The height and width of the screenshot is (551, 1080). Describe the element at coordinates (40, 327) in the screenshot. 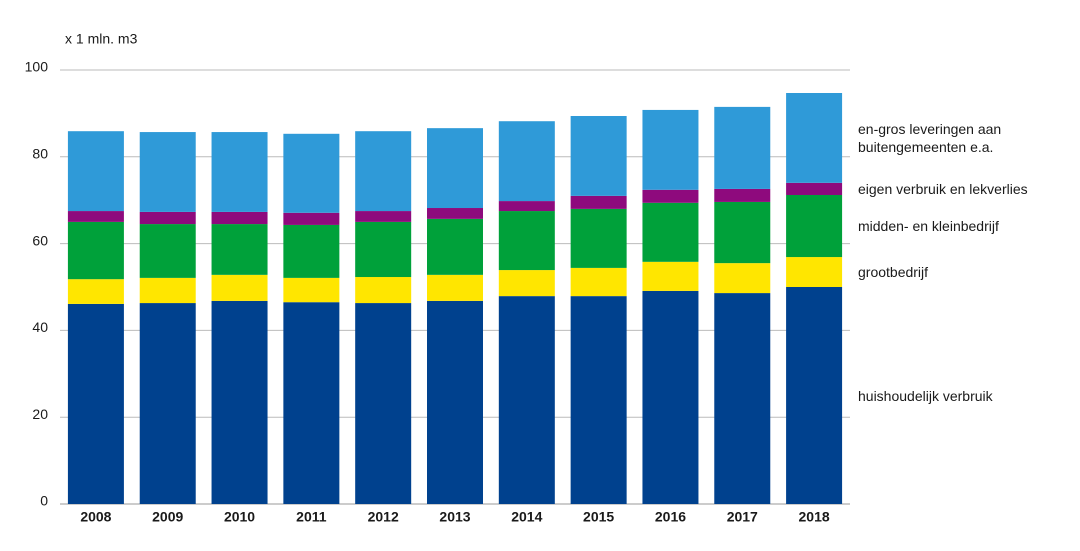

I see `y-tick-label: 40` at that location.